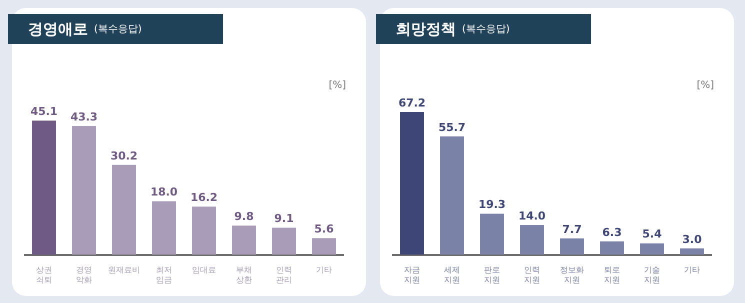 The width and height of the screenshot is (745, 303). What do you see at coordinates (532, 275) in the screenshot?
I see `x-tick-label: 인력 지원` at bounding box center [532, 275].